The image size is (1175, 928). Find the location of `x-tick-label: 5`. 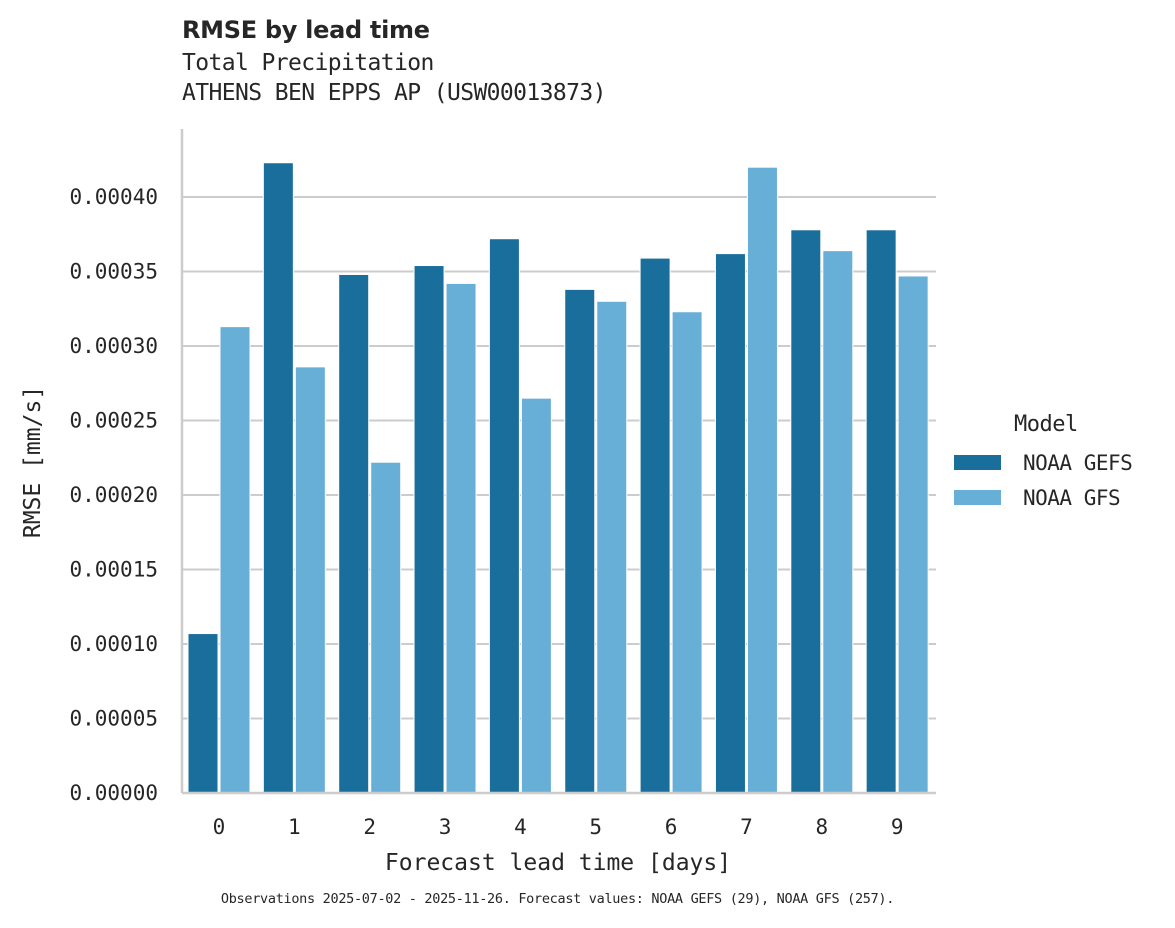

x-tick-label: 5 is located at coordinates (595, 827).